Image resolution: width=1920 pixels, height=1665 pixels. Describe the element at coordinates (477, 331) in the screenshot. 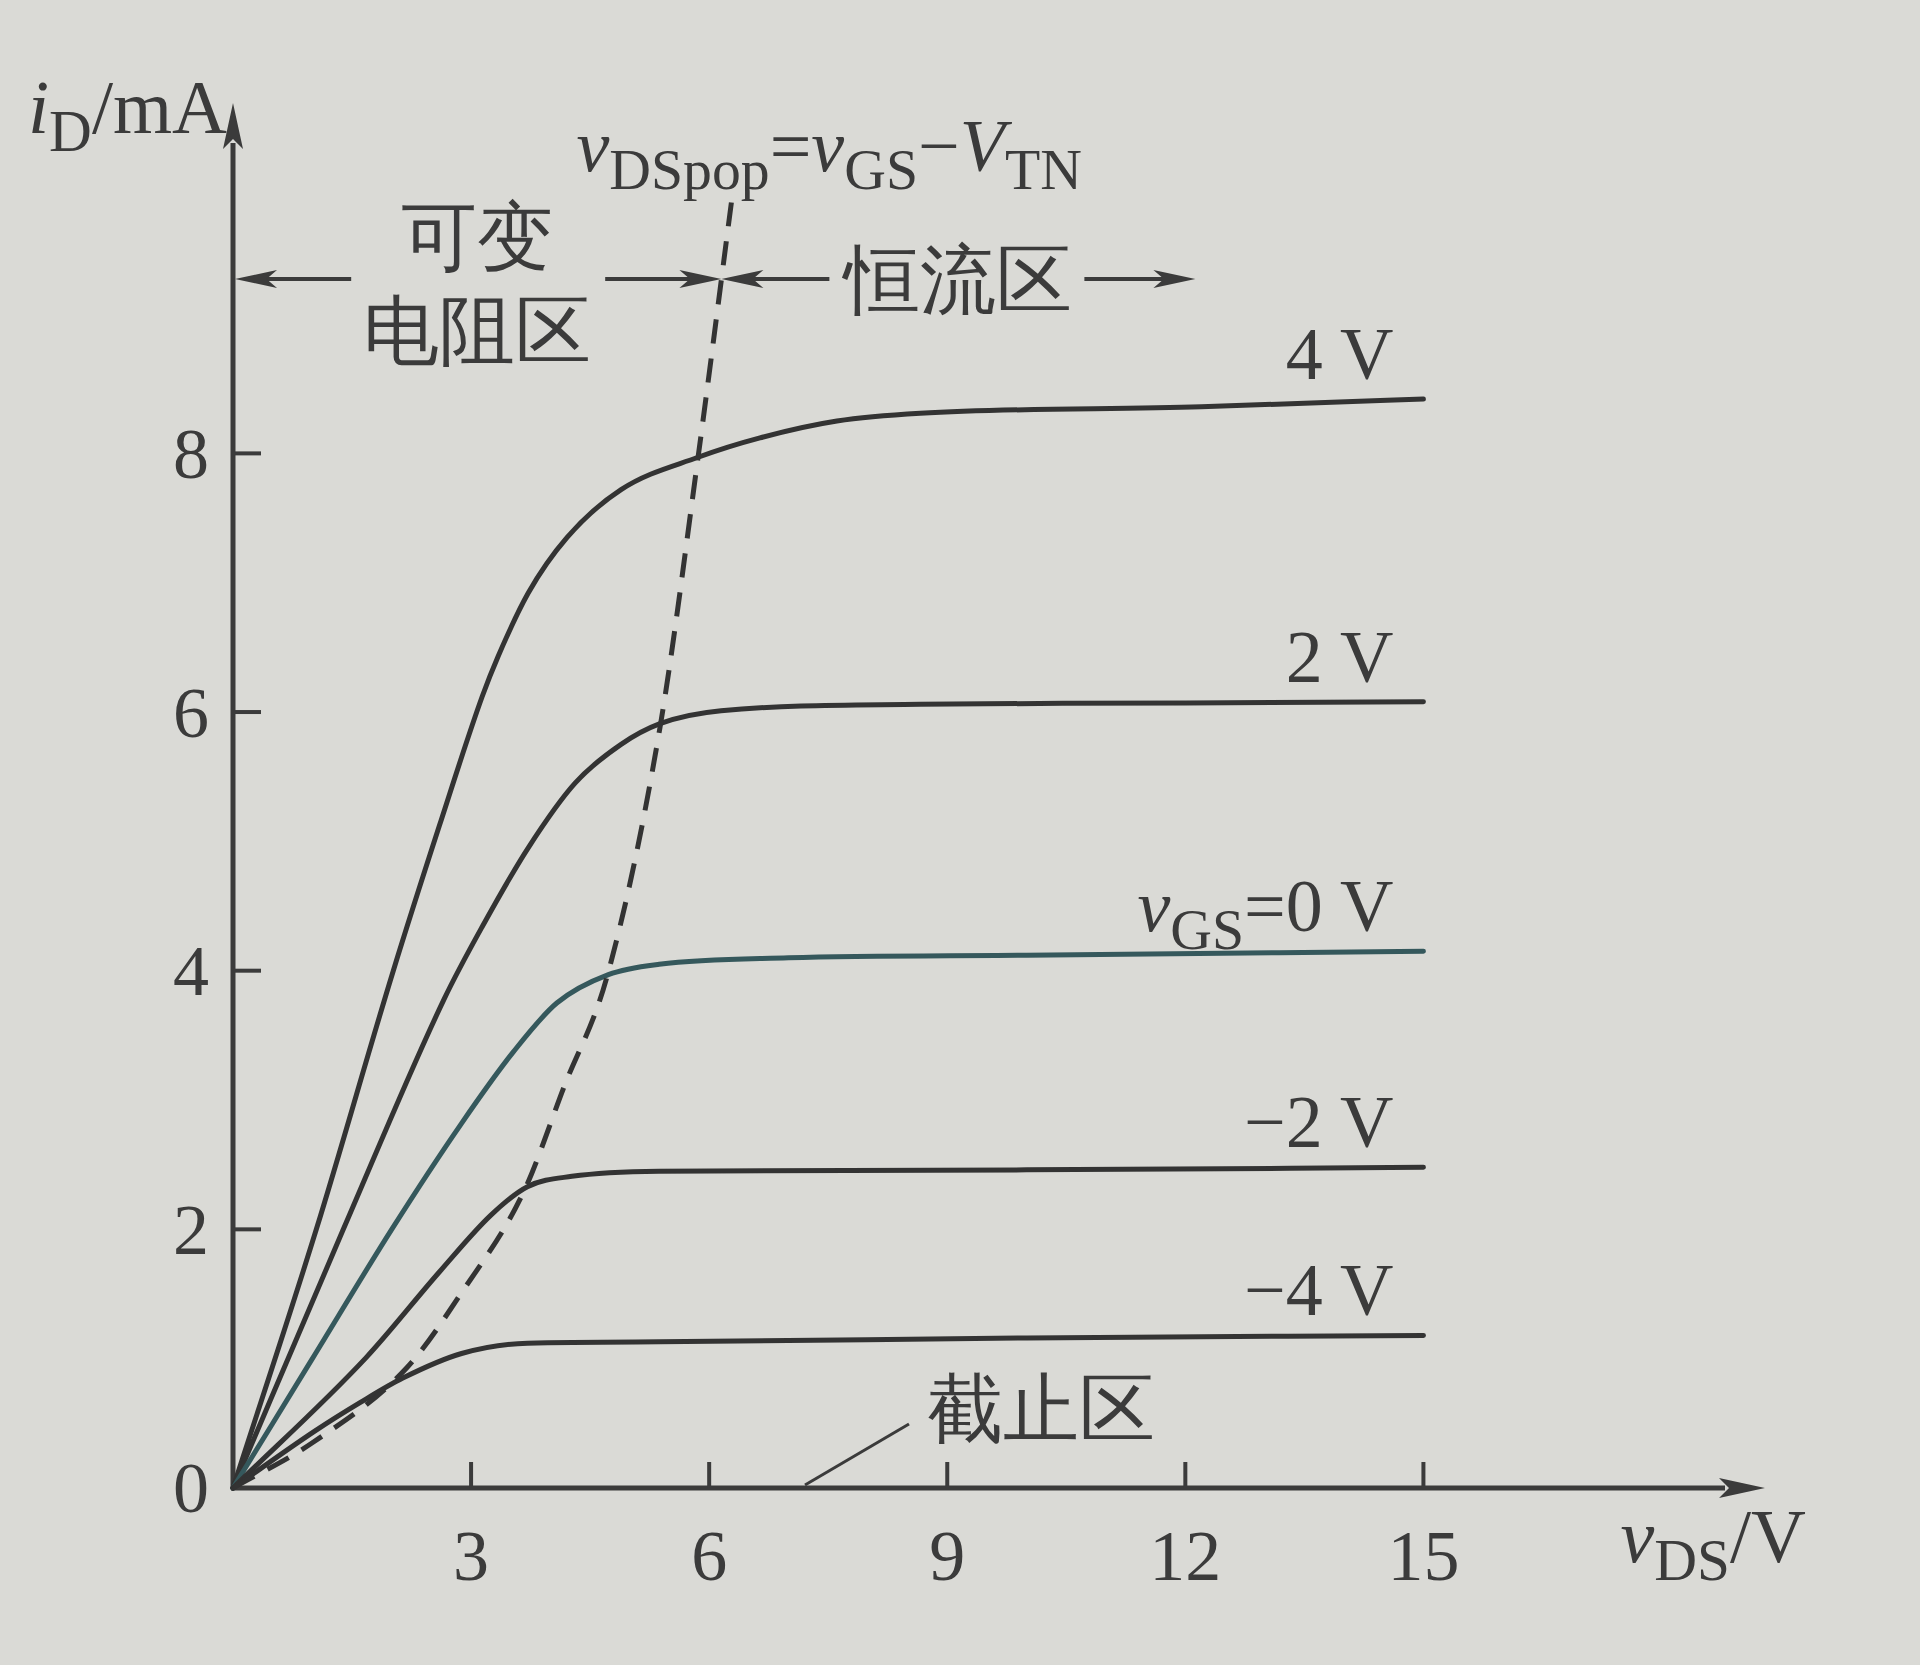

I see `annotation-text: 电阻区` at that location.